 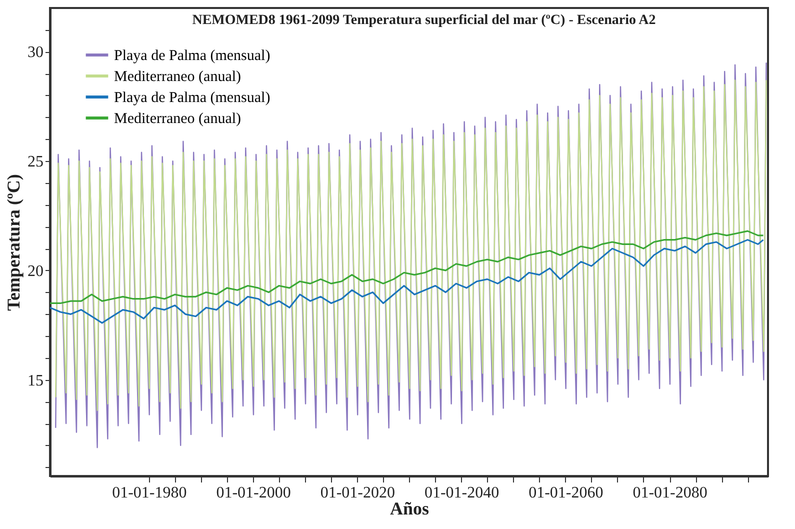 I want to click on x-tick-label: 01-01-2040, so click(x=462, y=493).